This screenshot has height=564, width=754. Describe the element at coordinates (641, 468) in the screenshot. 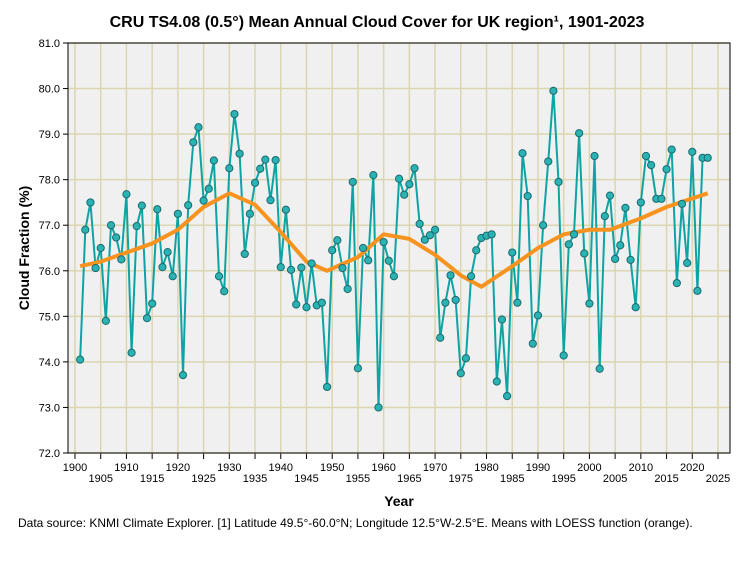

I see `x-tick-label: 2010` at that location.